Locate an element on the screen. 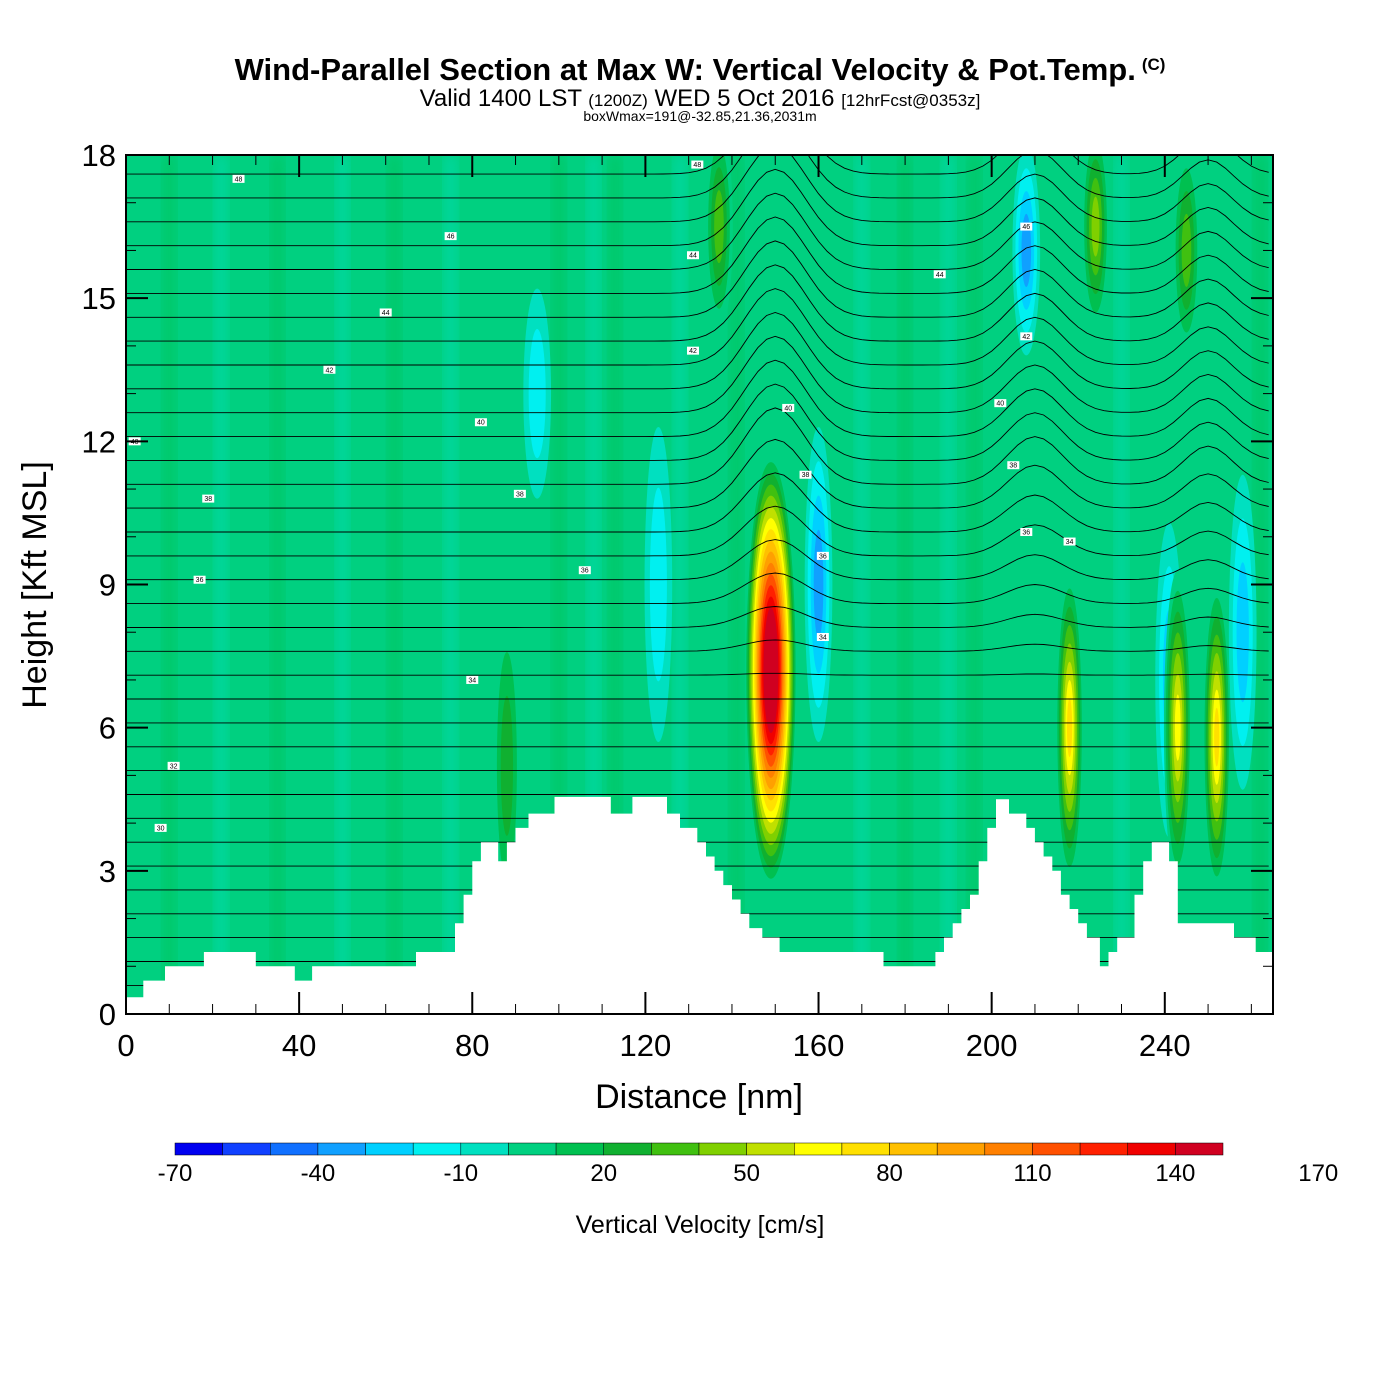 The image size is (1400, 1400). contour-label: 36 is located at coordinates (823, 556).